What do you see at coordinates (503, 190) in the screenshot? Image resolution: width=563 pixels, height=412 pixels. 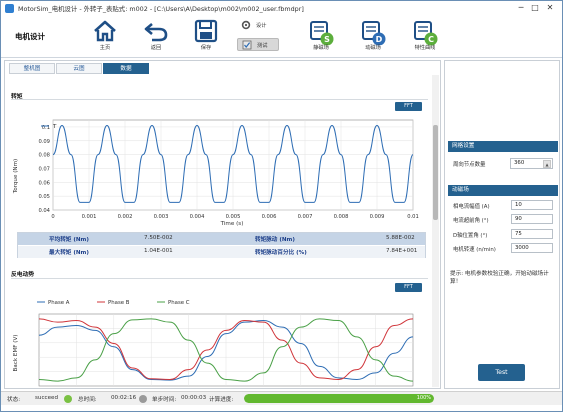 I see `dynamic-field-header: 动磁场` at bounding box center [503, 190].